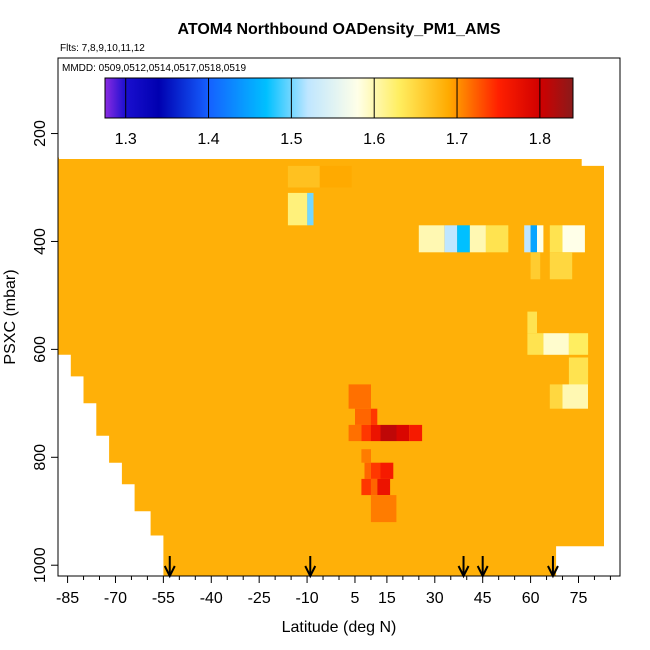 Image resolution: width=650 pixels, height=650 pixels. I want to click on y-axis-label: PSXC (mbar), so click(10, 316).